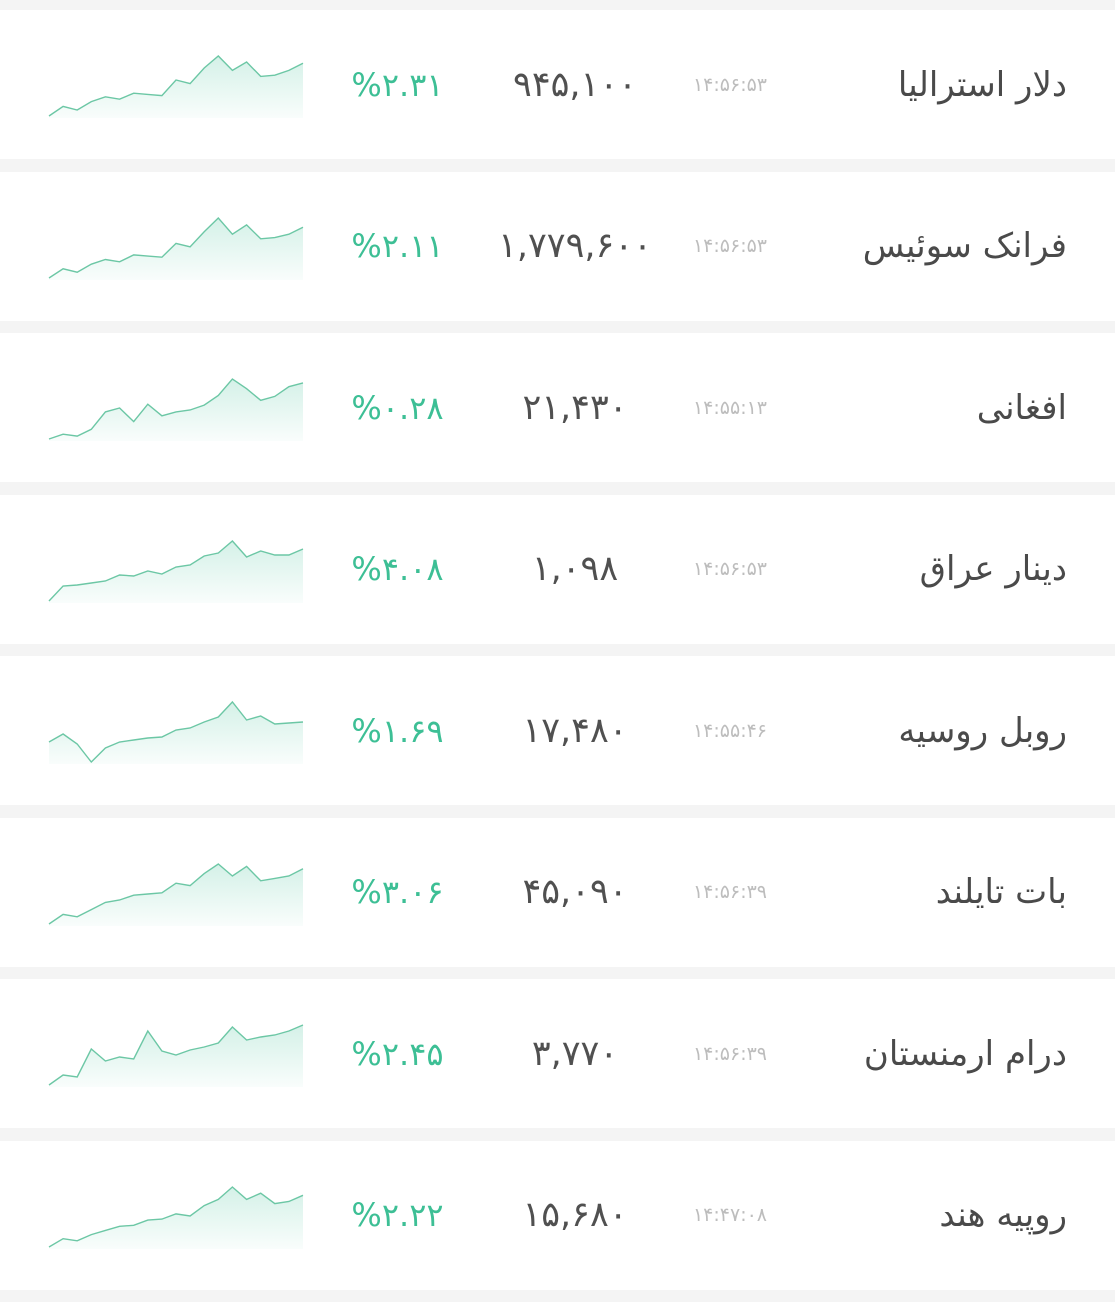 The height and width of the screenshot is (1302, 1115). I want to click on currency-row: افغانی ۱۴:۵۵:۱۳ ۲۱,۴۳۰ %۰.۲۸, so click(557, 407).